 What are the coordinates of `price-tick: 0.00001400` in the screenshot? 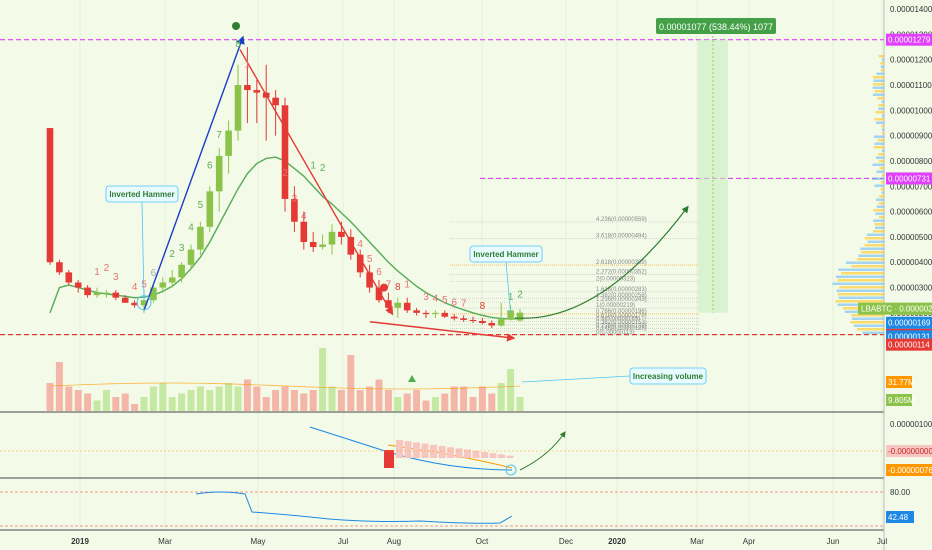 It's located at (911, 9).